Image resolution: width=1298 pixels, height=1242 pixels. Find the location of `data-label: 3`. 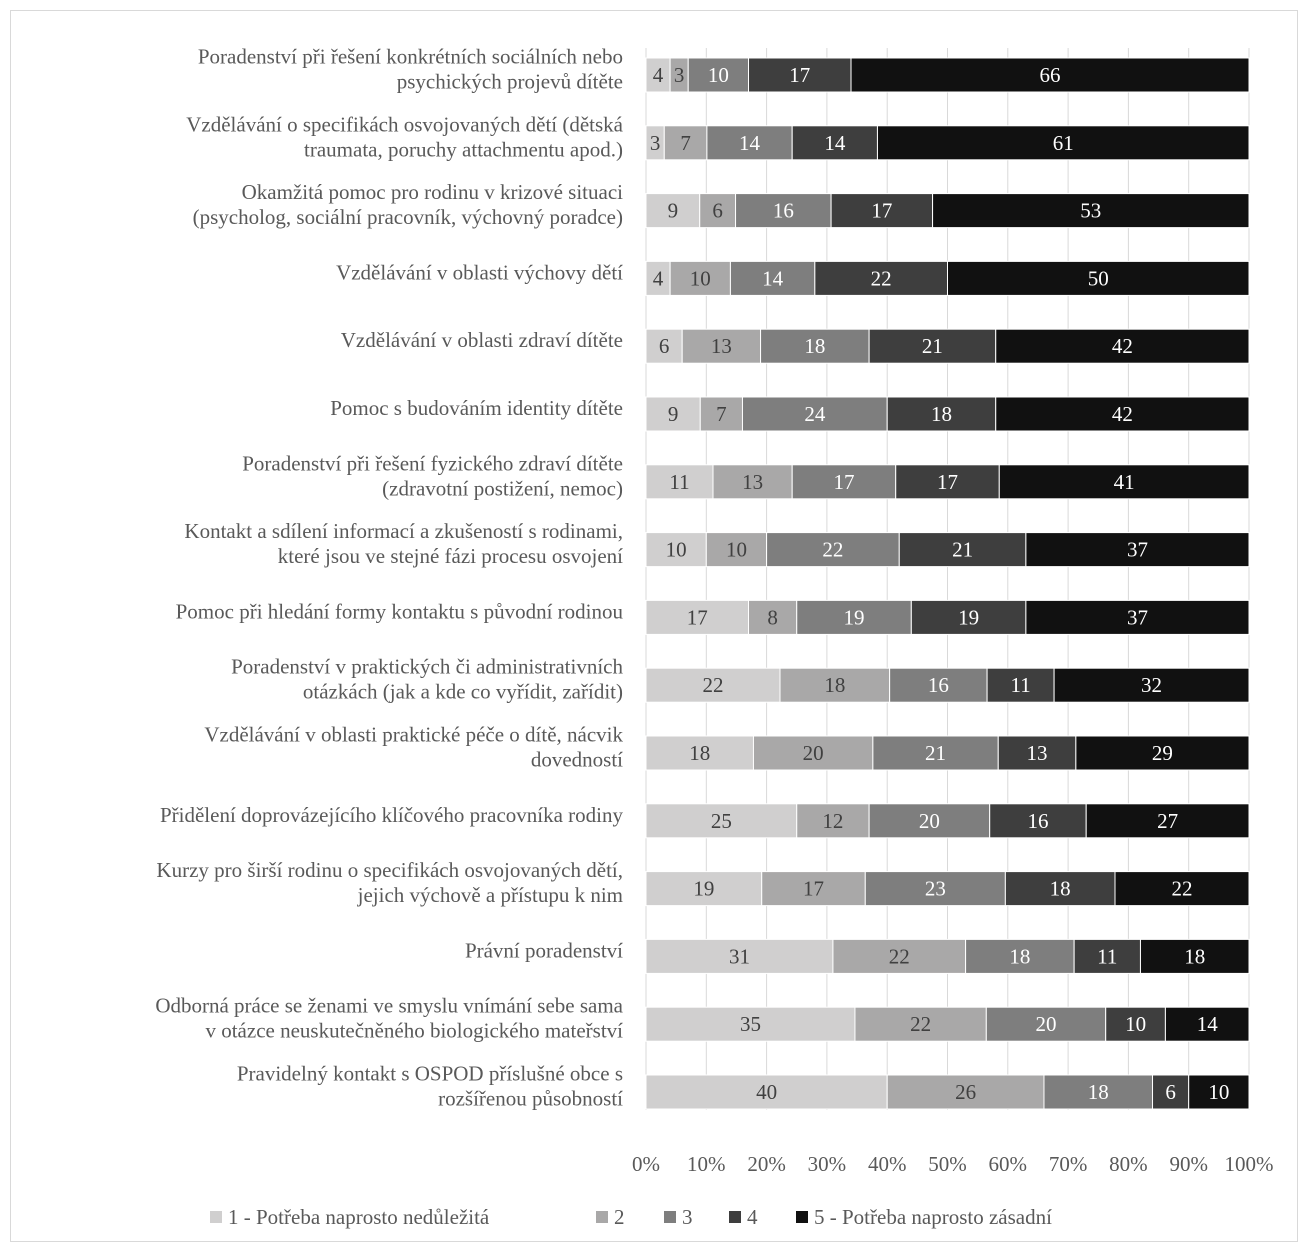

data-label: 3 is located at coordinates (679, 75).